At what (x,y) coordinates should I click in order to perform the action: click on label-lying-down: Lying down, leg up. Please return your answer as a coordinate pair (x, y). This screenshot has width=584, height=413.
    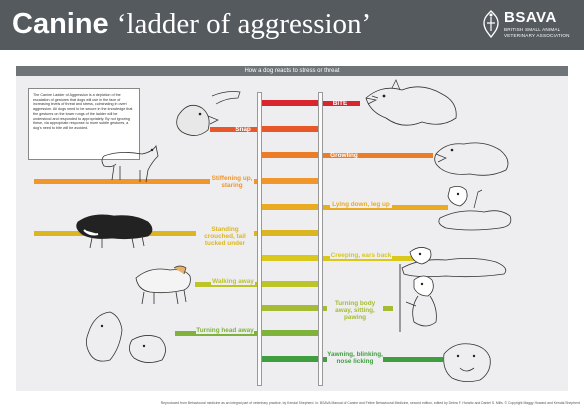
    Looking at the image, I should click on (361, 204).